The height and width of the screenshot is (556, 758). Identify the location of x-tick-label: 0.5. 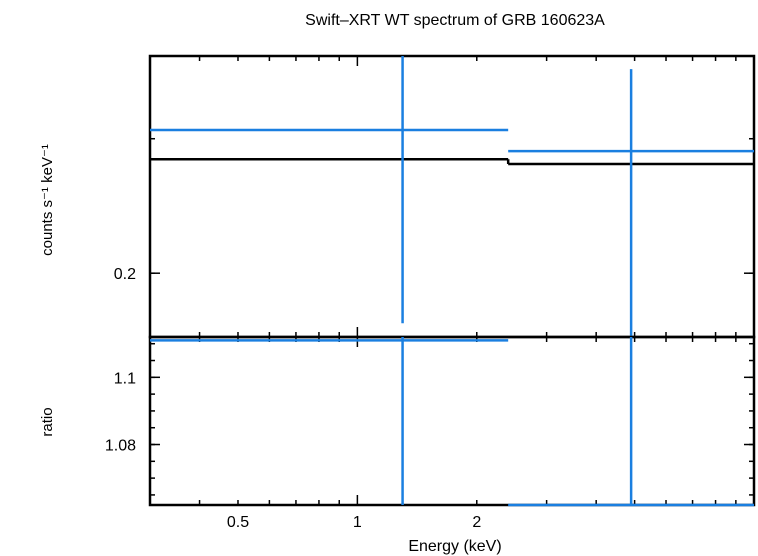
(238, 522).